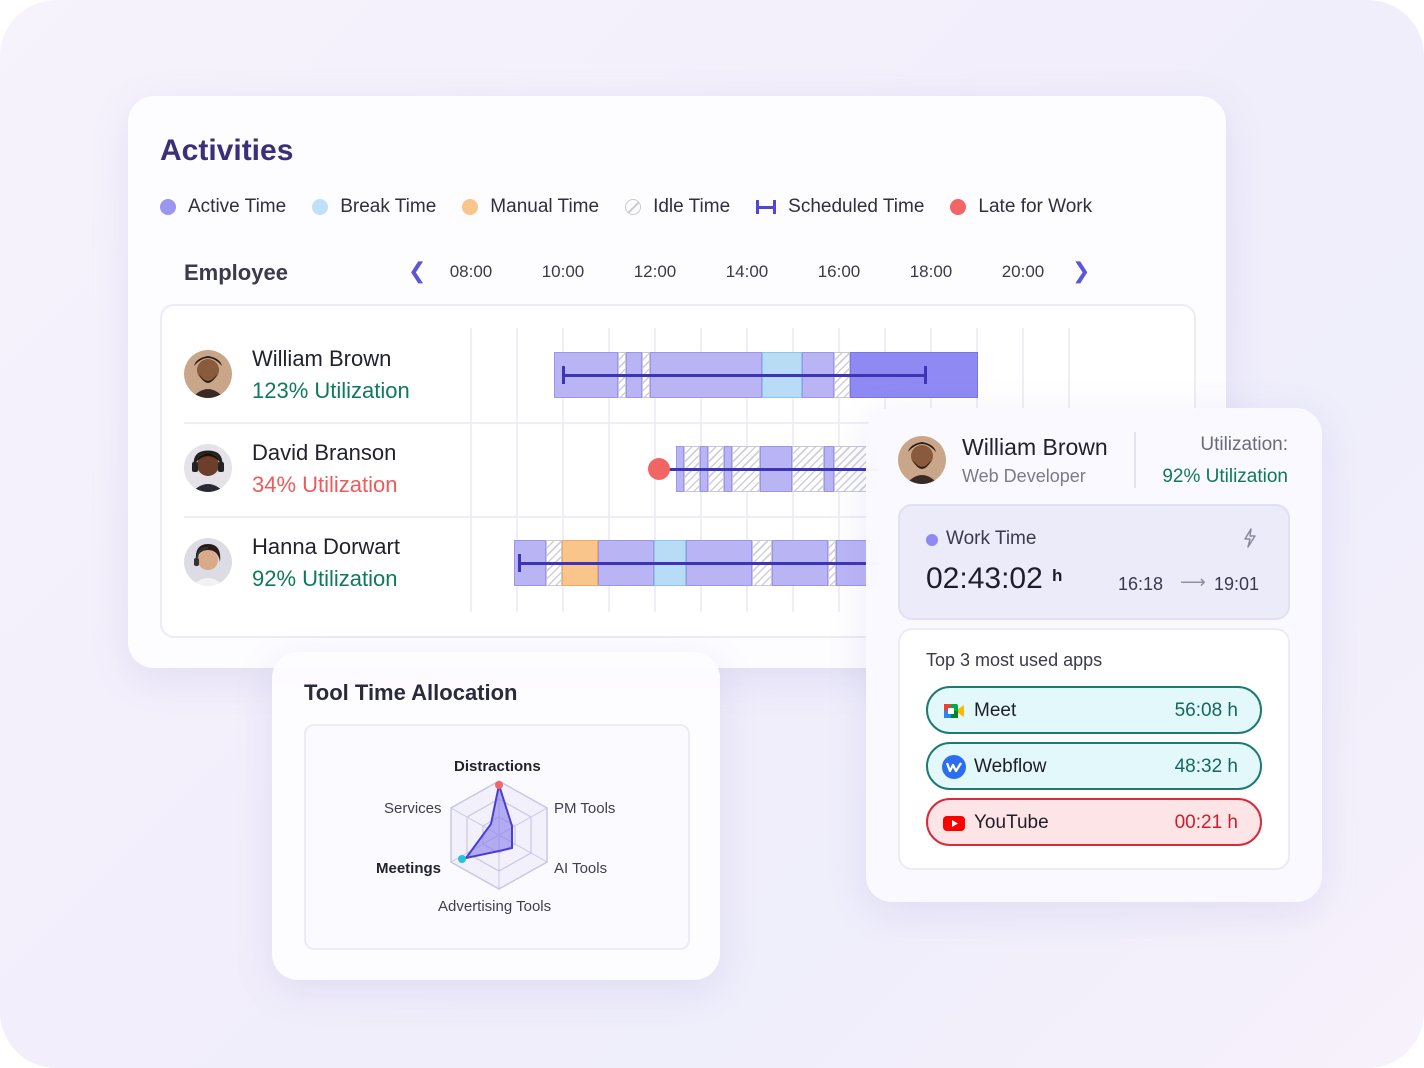 Image resolution: width=1424 pixels, height=1068 pixels. Describe the element at coordinates (411, 692) in the screenshot. I see `tool-title: Tool Time Allocation` at that location.